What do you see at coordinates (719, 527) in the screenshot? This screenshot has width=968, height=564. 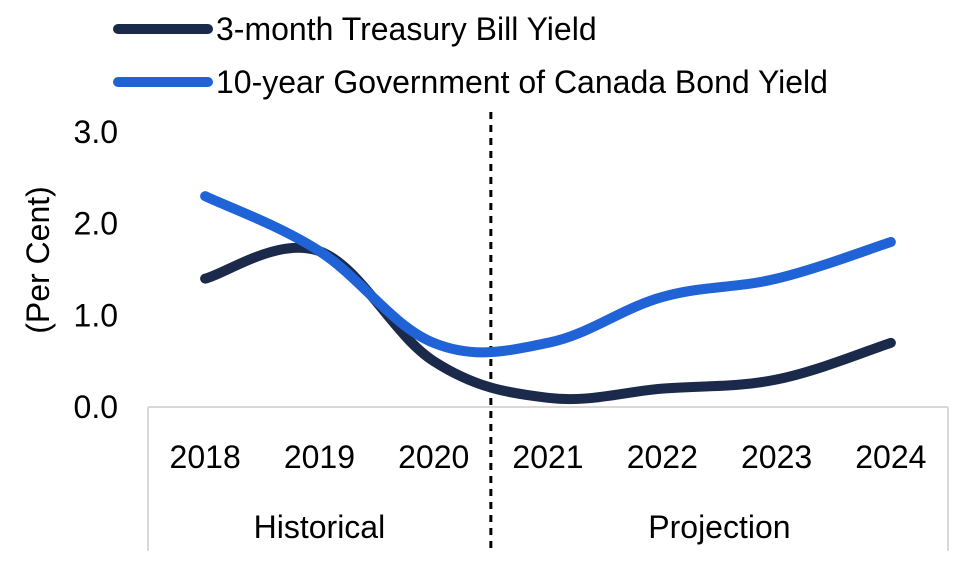 I see `group-label: Projection` at bounding box center [719, 527].